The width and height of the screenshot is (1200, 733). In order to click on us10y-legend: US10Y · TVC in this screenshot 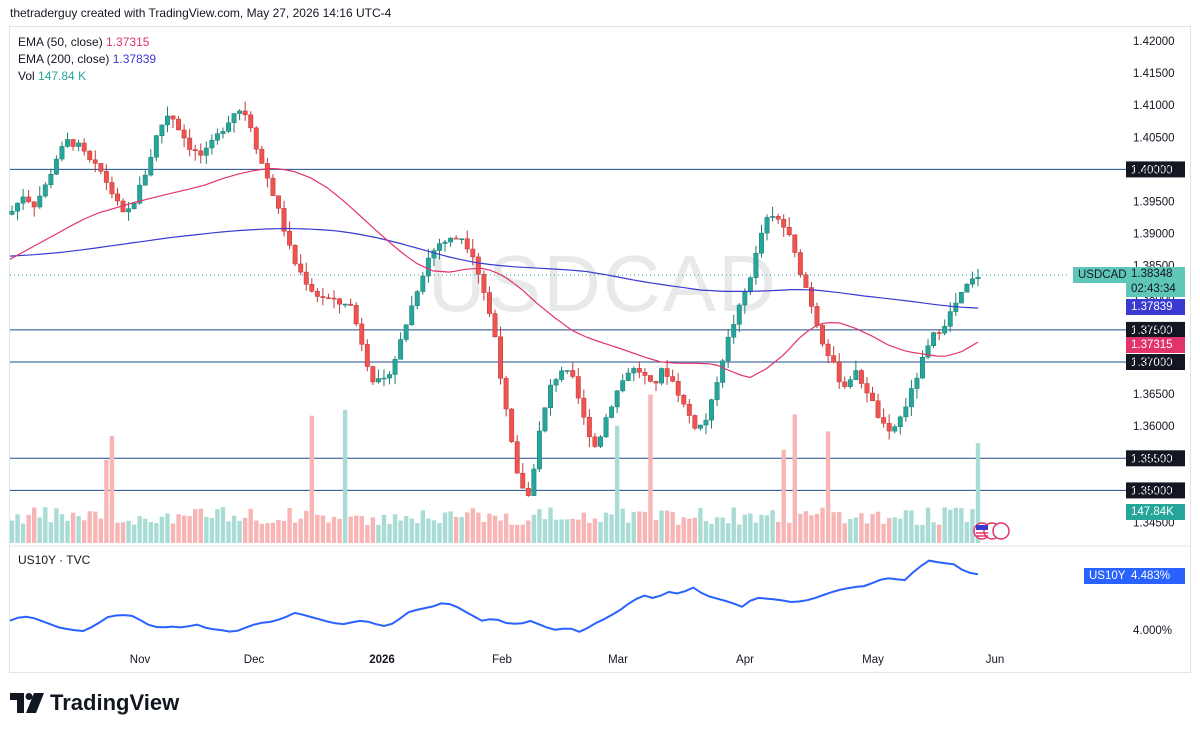, I will do `click(54, 560)`.